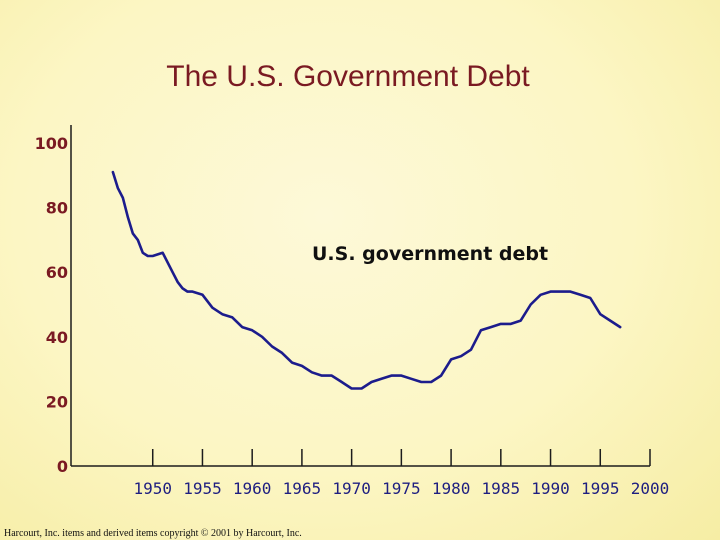 The image size is (720, 540). I want to click on x-tick-label: 1980, so click(451, 488).